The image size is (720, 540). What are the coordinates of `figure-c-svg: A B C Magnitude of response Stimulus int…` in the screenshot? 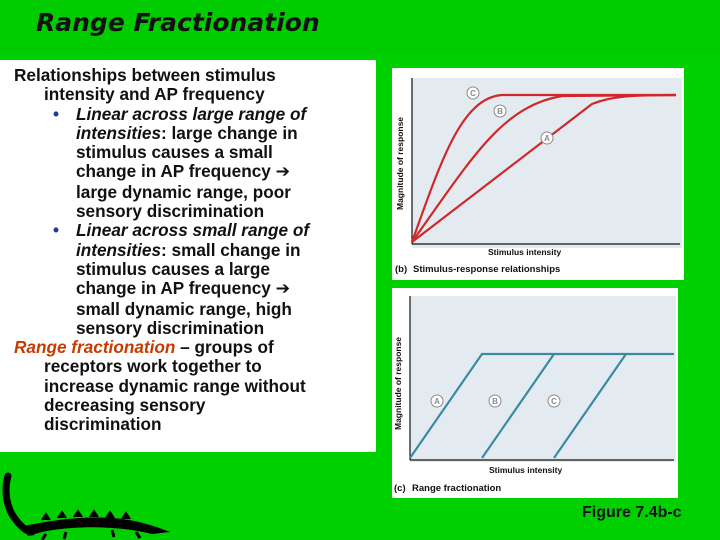 It's located at (533, 395).